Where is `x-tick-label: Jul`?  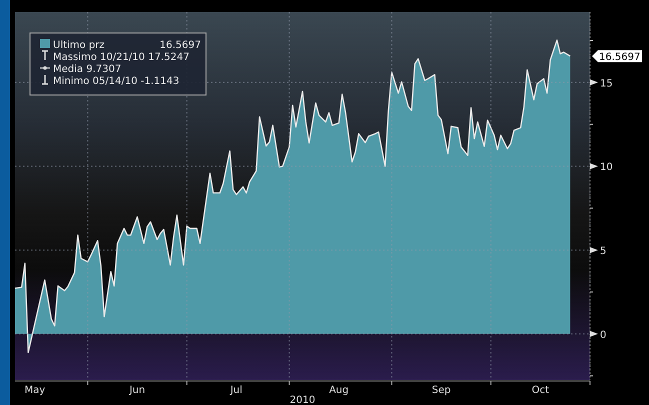 x-tick-label: Jul is located at coordinates (235, 390).